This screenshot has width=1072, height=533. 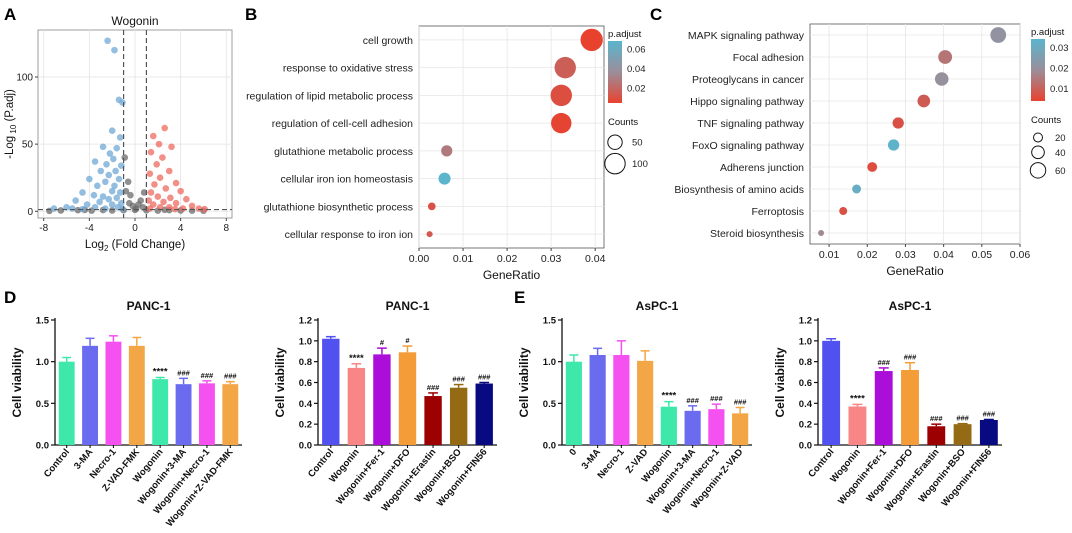 What do you see at coordinates (751, 124) in the screenshot?
I see `term-label: TNF signaling pathway` at bounding box center [751, 124].